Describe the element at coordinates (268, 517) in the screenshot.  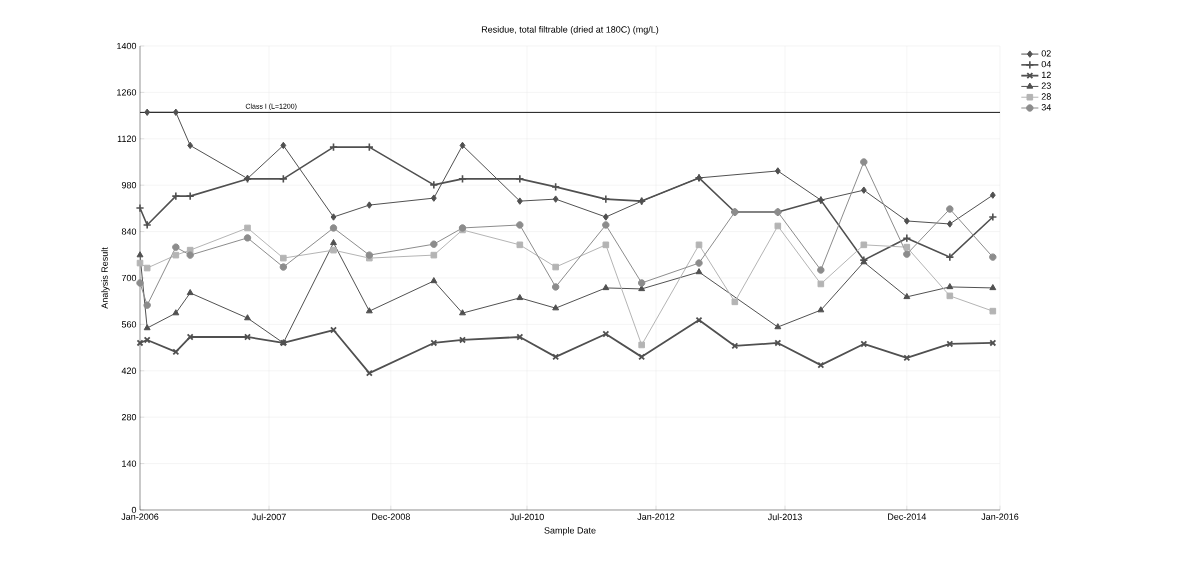
I see `x-tick-label: Jul-2007` at that location.